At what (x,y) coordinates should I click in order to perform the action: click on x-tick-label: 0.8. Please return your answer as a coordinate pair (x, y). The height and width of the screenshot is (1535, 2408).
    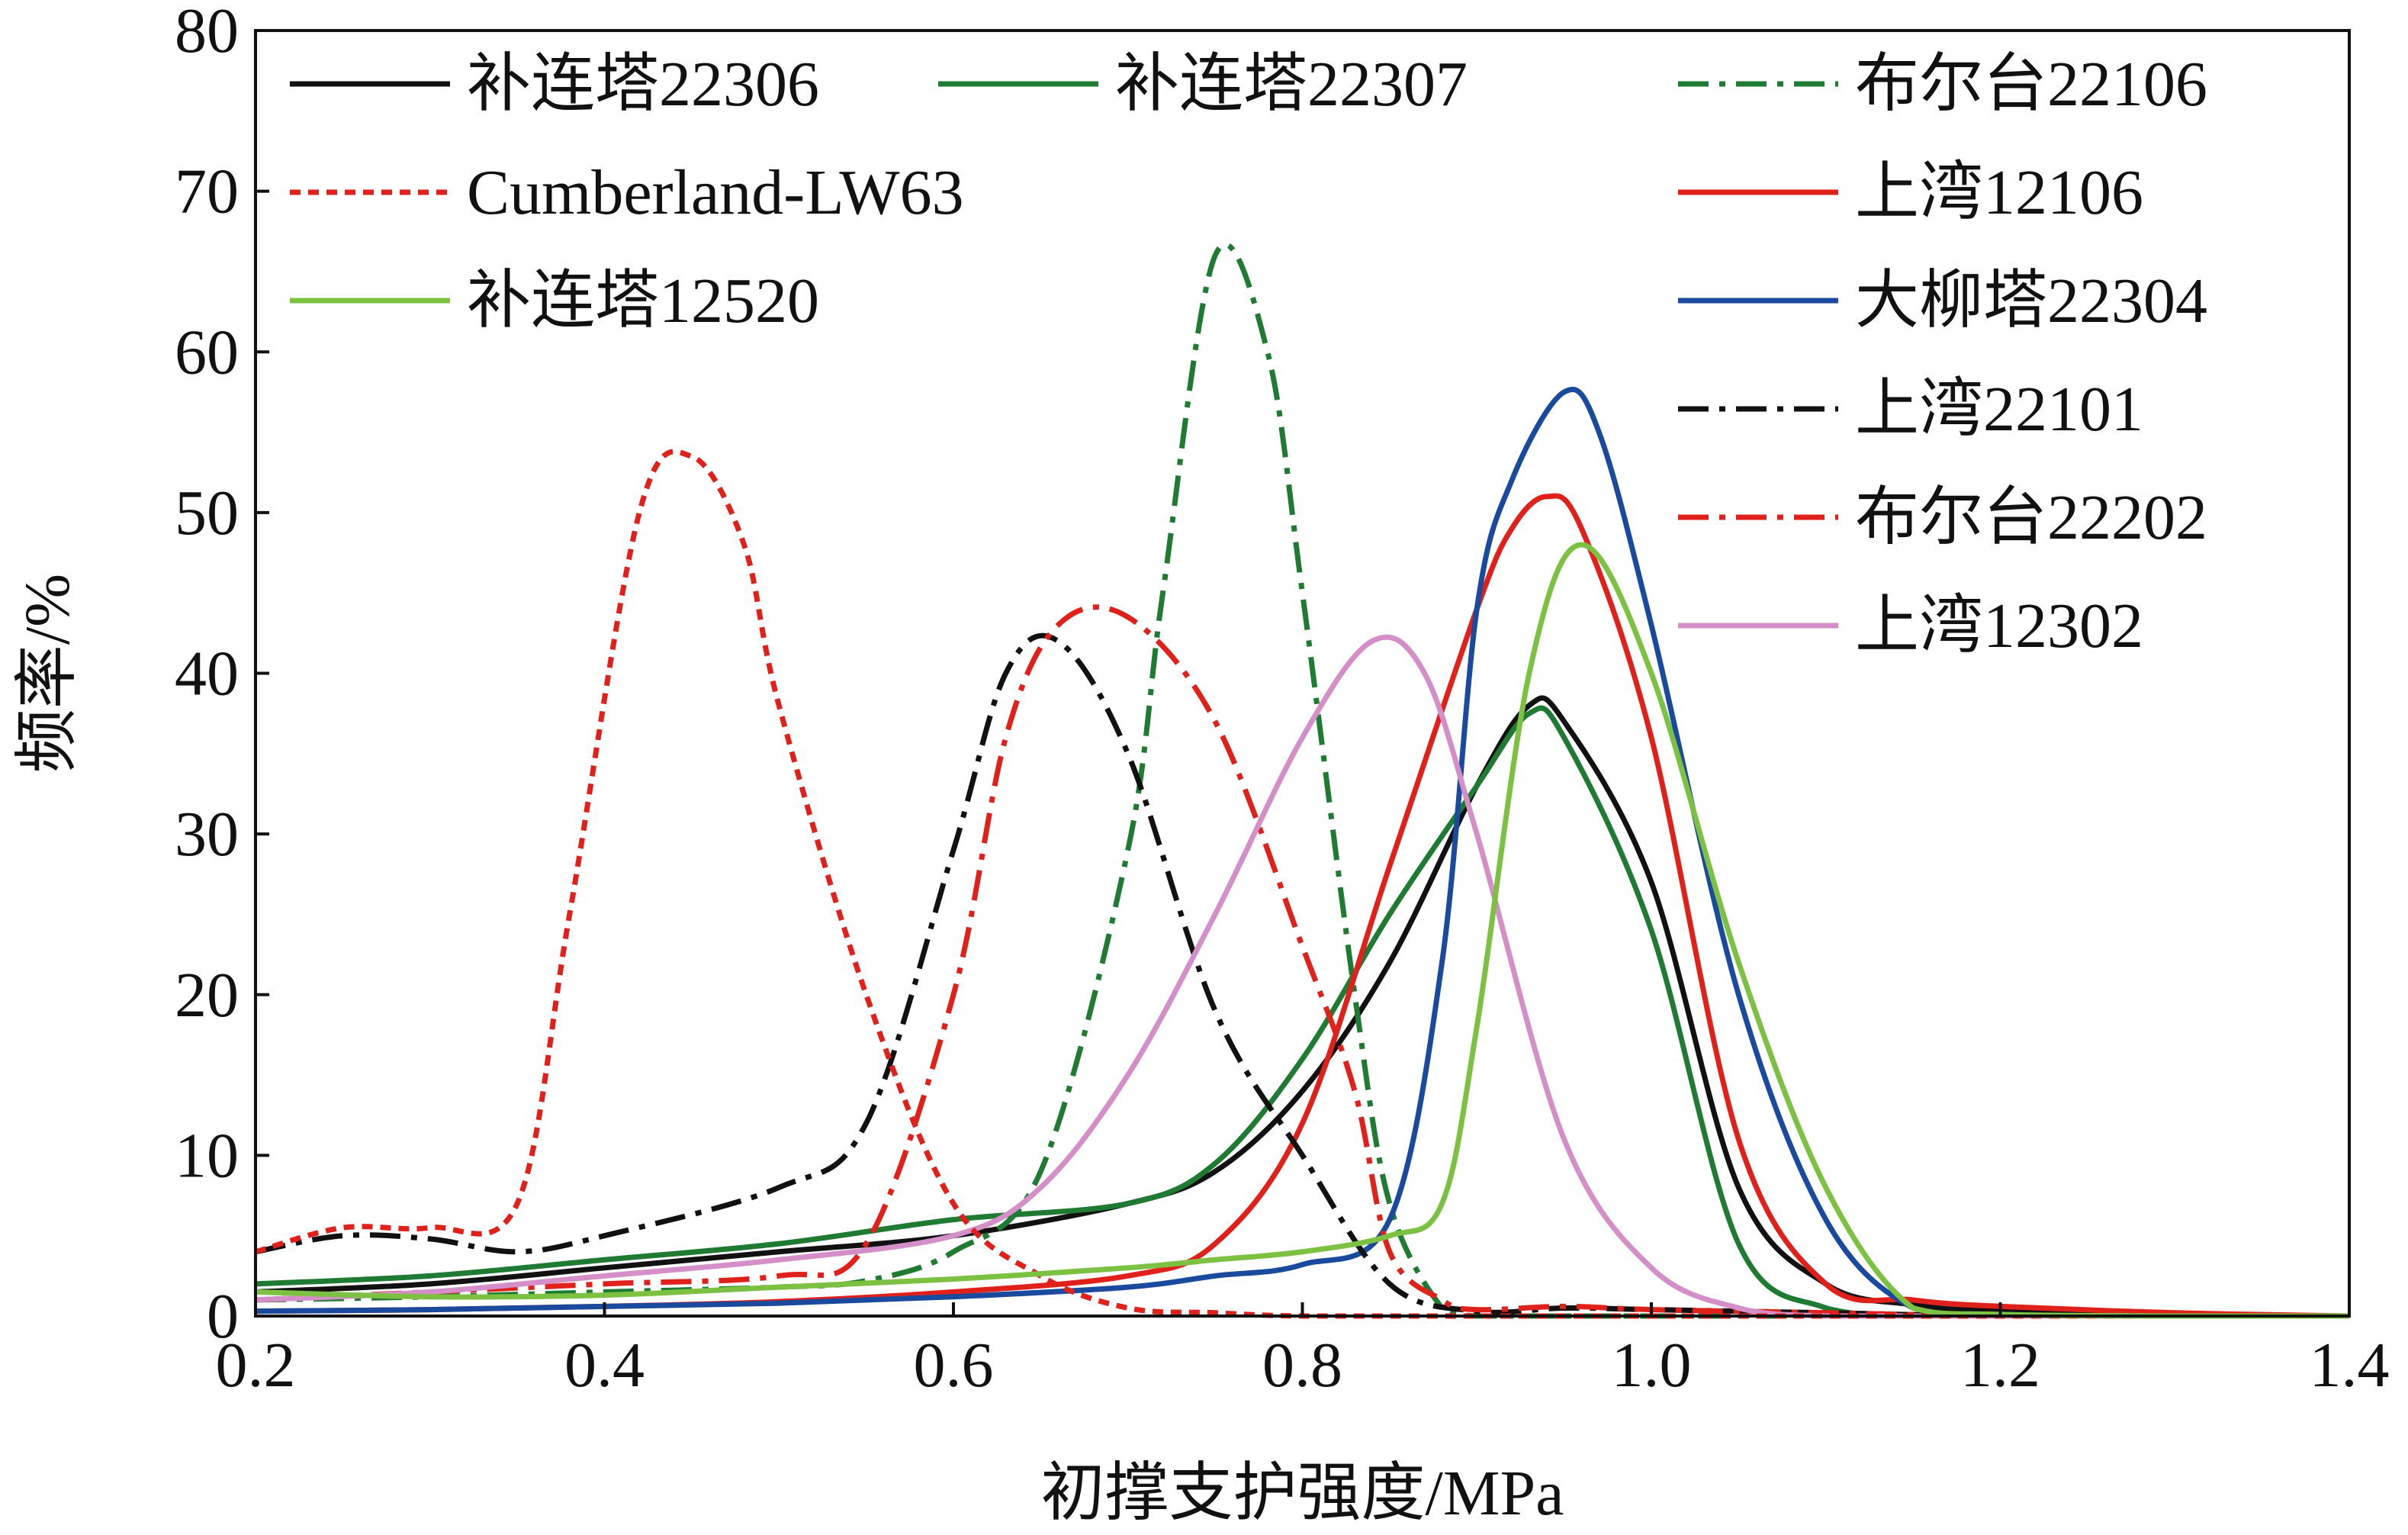
    Looking at the image, I should click on (1302, 1365).